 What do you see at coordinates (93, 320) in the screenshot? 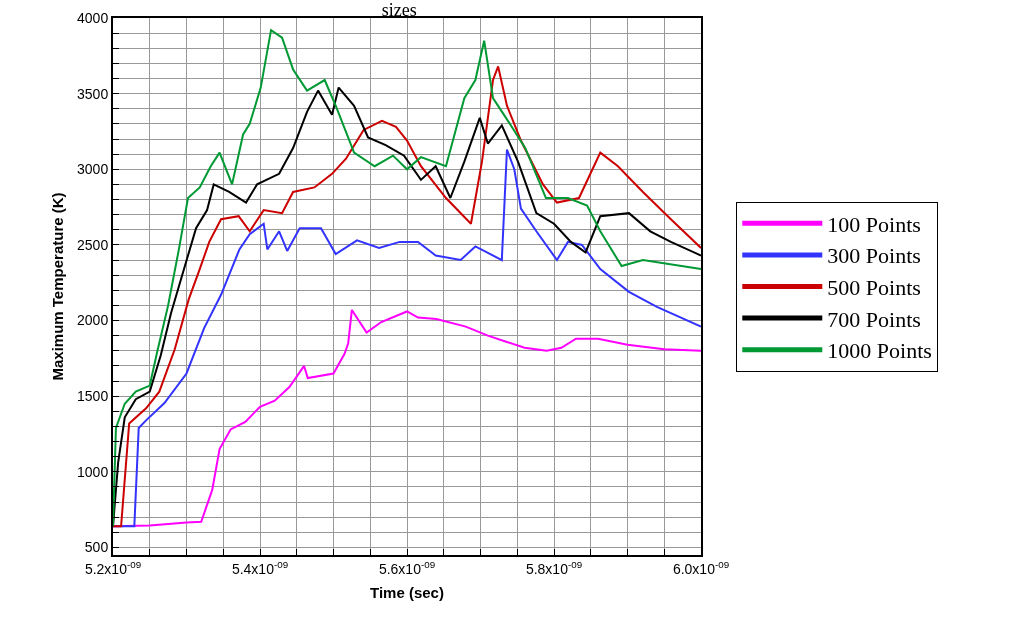
I see `y-tick-label: 2000` at bounding box center [93, 320].